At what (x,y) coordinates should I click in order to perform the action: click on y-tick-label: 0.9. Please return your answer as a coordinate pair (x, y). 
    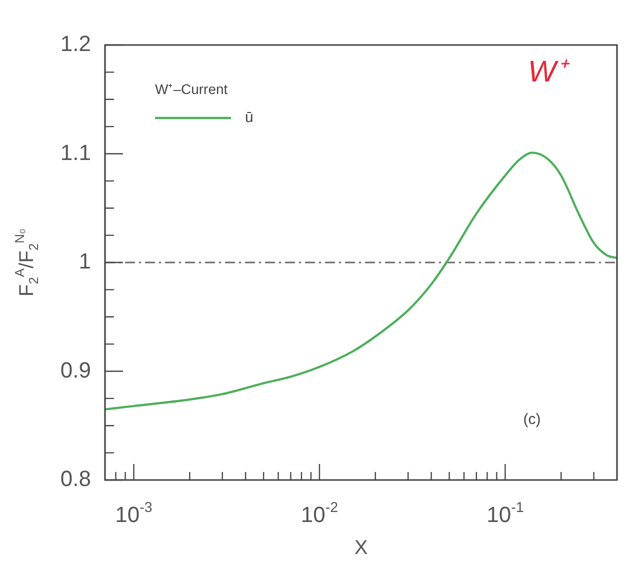
    Looking at the image, I should click on (75, 369).